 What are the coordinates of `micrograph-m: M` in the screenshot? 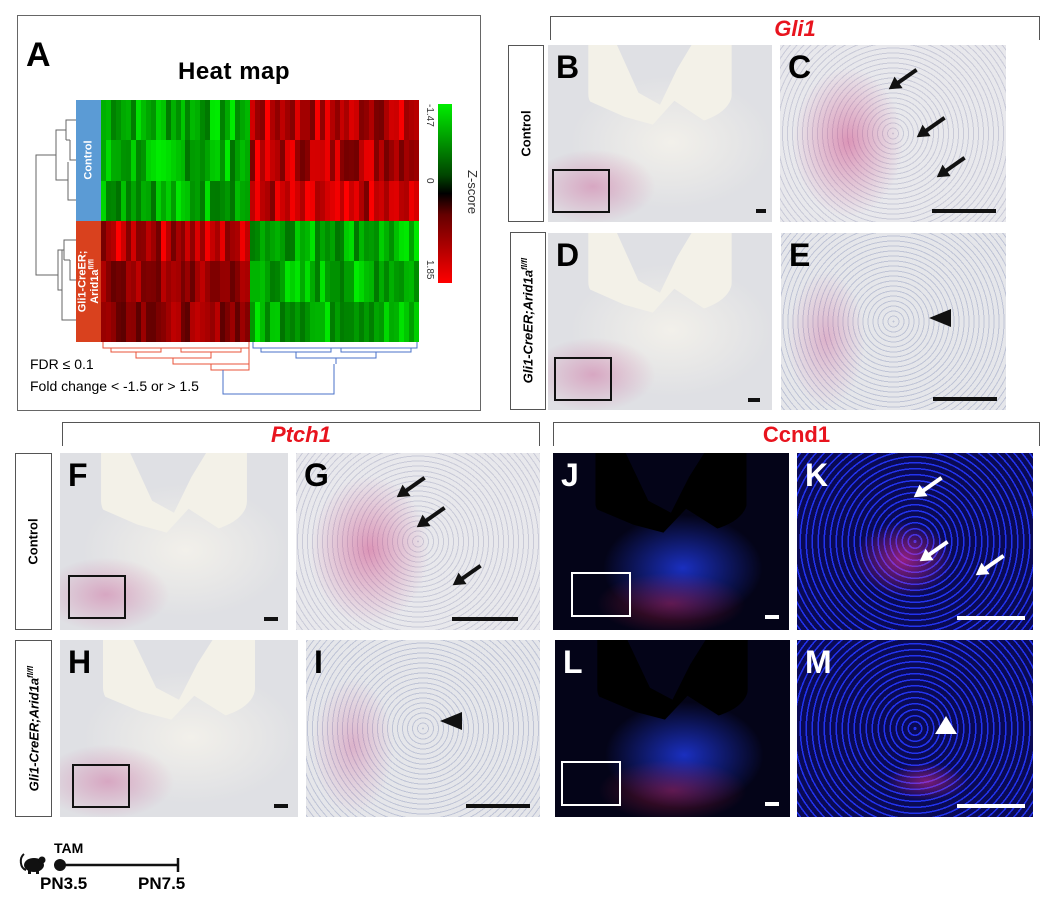 It's located at (915, 728).